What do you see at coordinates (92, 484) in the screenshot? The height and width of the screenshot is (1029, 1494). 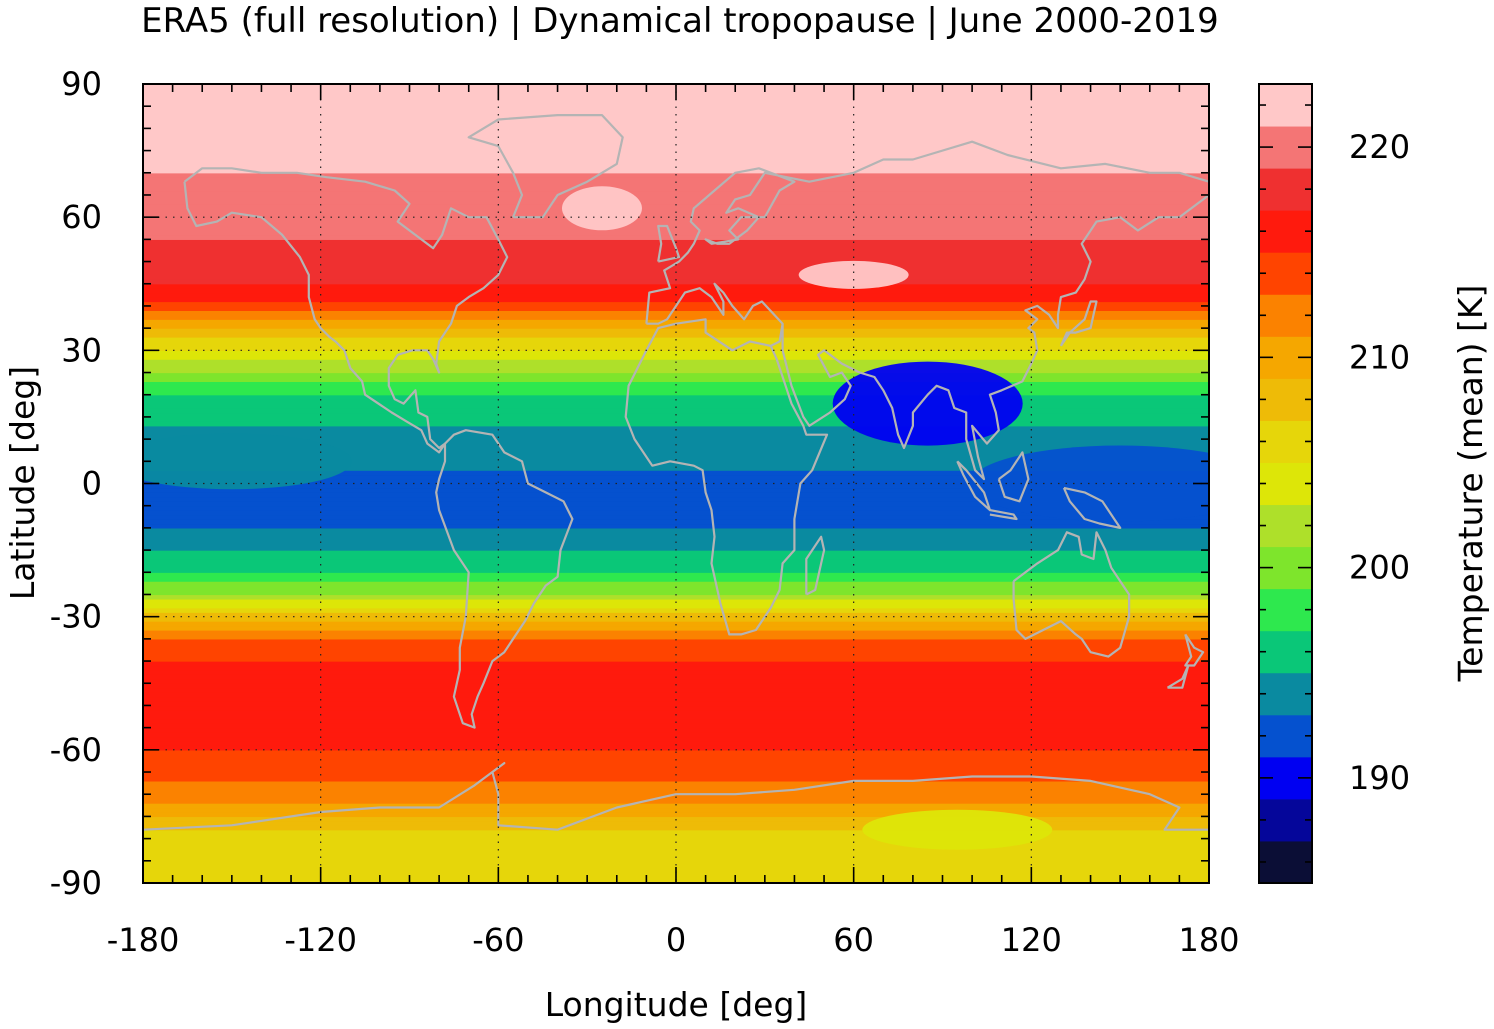 I see `y-tick-label: 0` at bounding box center [92, 484].